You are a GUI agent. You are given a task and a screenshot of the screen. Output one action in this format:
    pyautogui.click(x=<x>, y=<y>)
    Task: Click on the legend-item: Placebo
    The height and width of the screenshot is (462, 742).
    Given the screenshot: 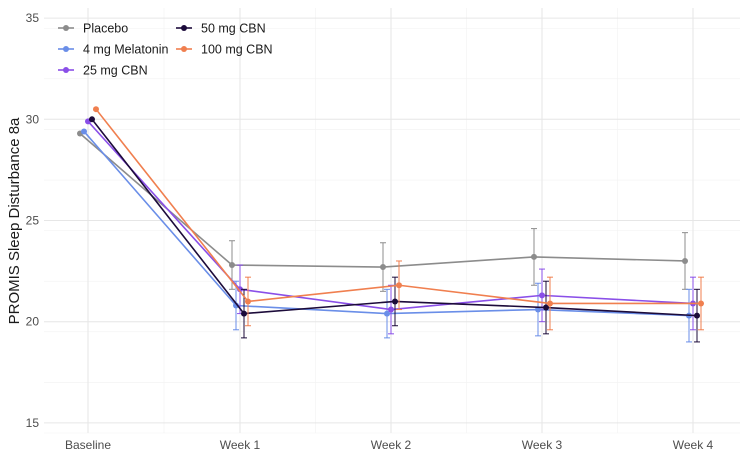 What is the action you would take?
    pyautogui.click(x=93, y=29)
    